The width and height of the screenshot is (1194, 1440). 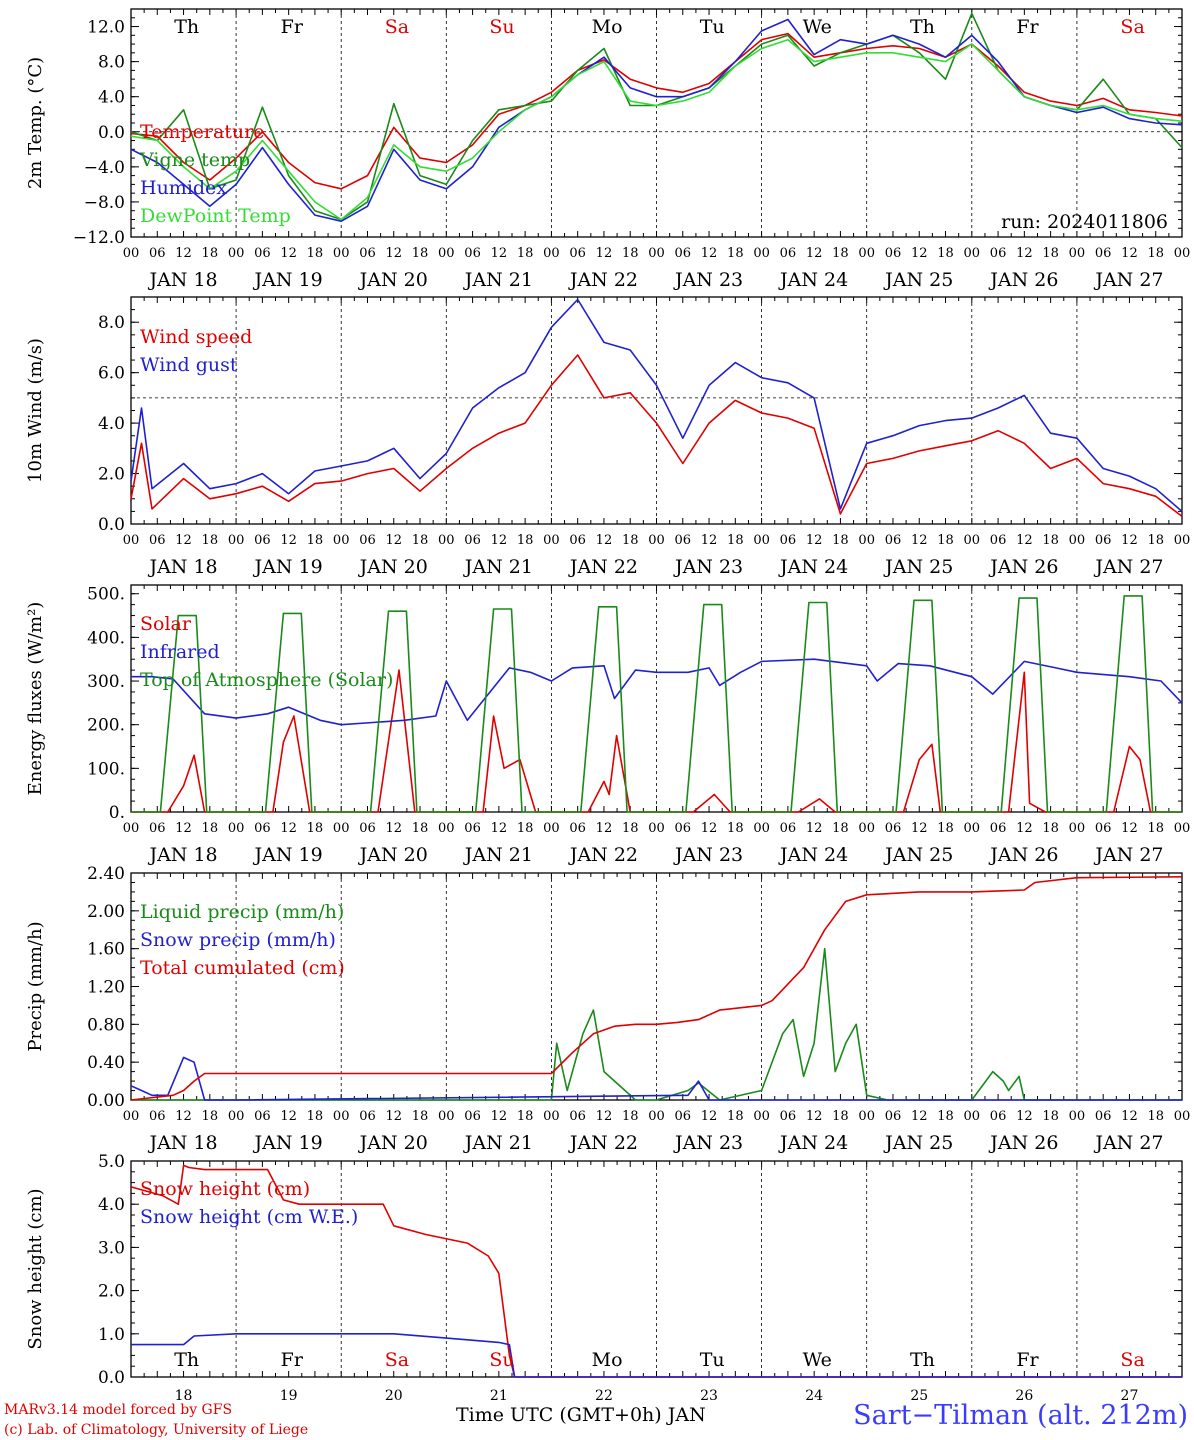 I want to click on y-axis-label: Precip (mm/h), so click(x=35, y=986).